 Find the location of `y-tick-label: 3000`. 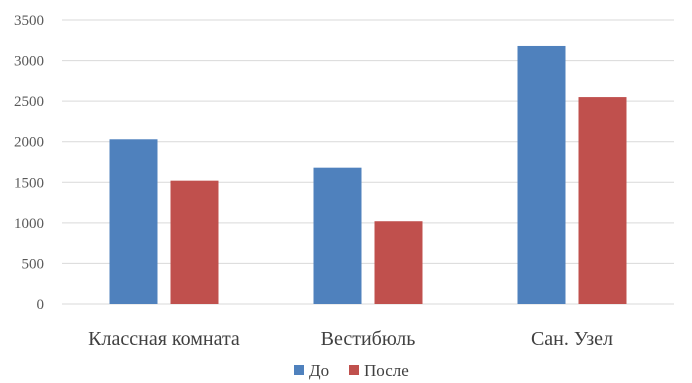

y-tick-label: 3000 is located at coordinates (29, 62).